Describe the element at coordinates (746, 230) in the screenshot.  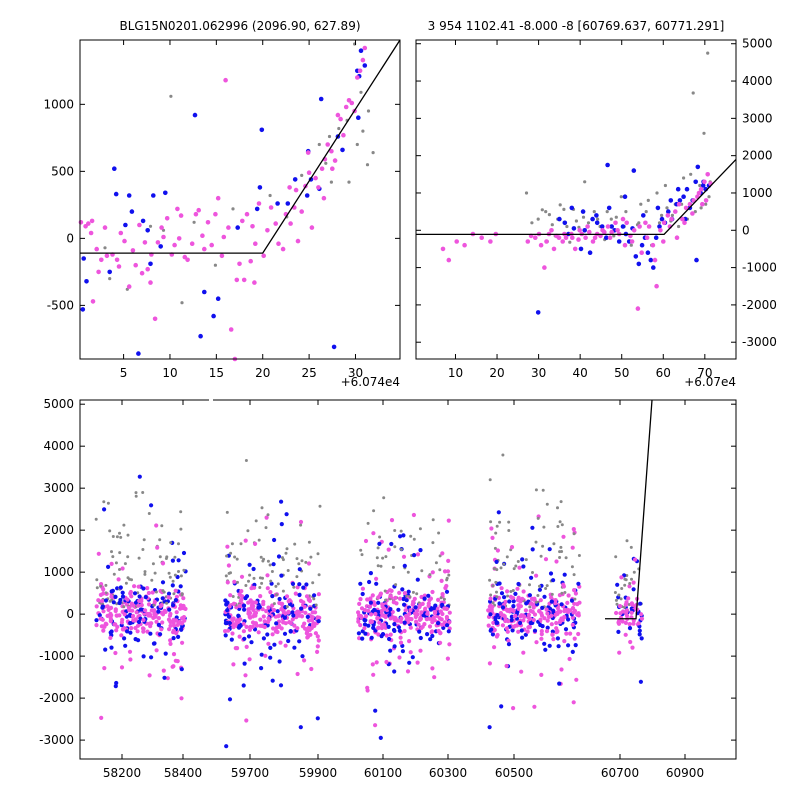
I see `y-tick-label: 0` at that location.